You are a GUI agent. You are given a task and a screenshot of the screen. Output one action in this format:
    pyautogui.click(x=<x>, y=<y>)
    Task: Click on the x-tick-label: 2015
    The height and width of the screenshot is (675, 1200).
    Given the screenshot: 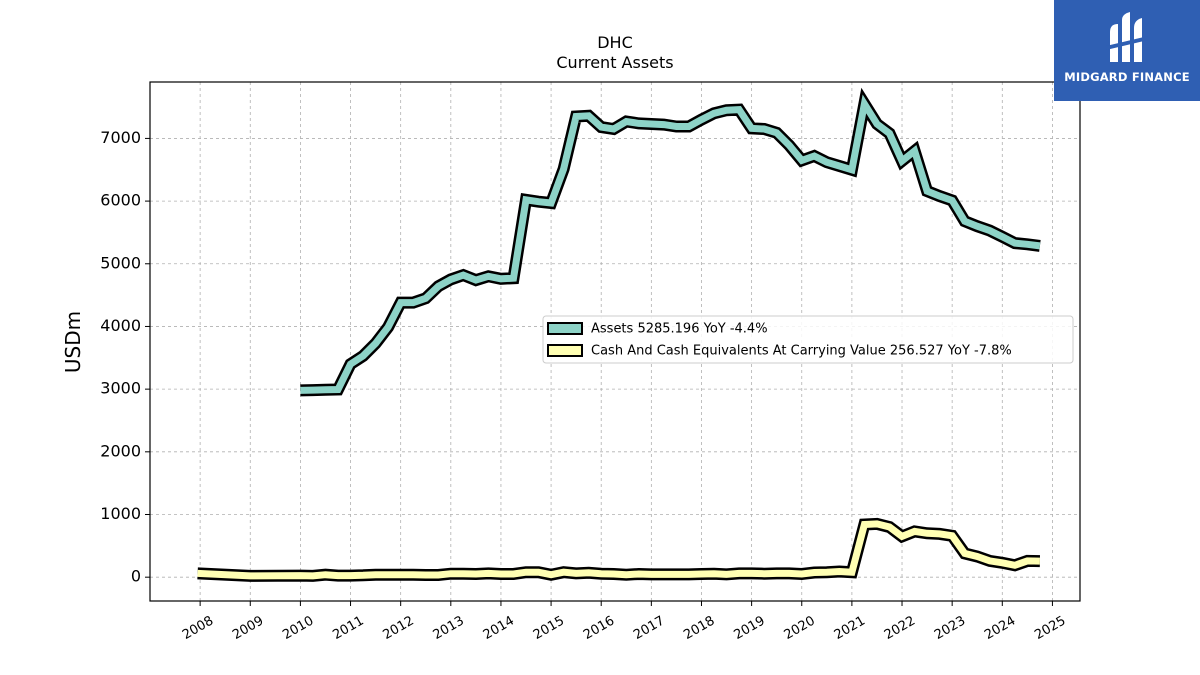 What is the action you would take?
    pyautogui.click(x=549, y=628)
    